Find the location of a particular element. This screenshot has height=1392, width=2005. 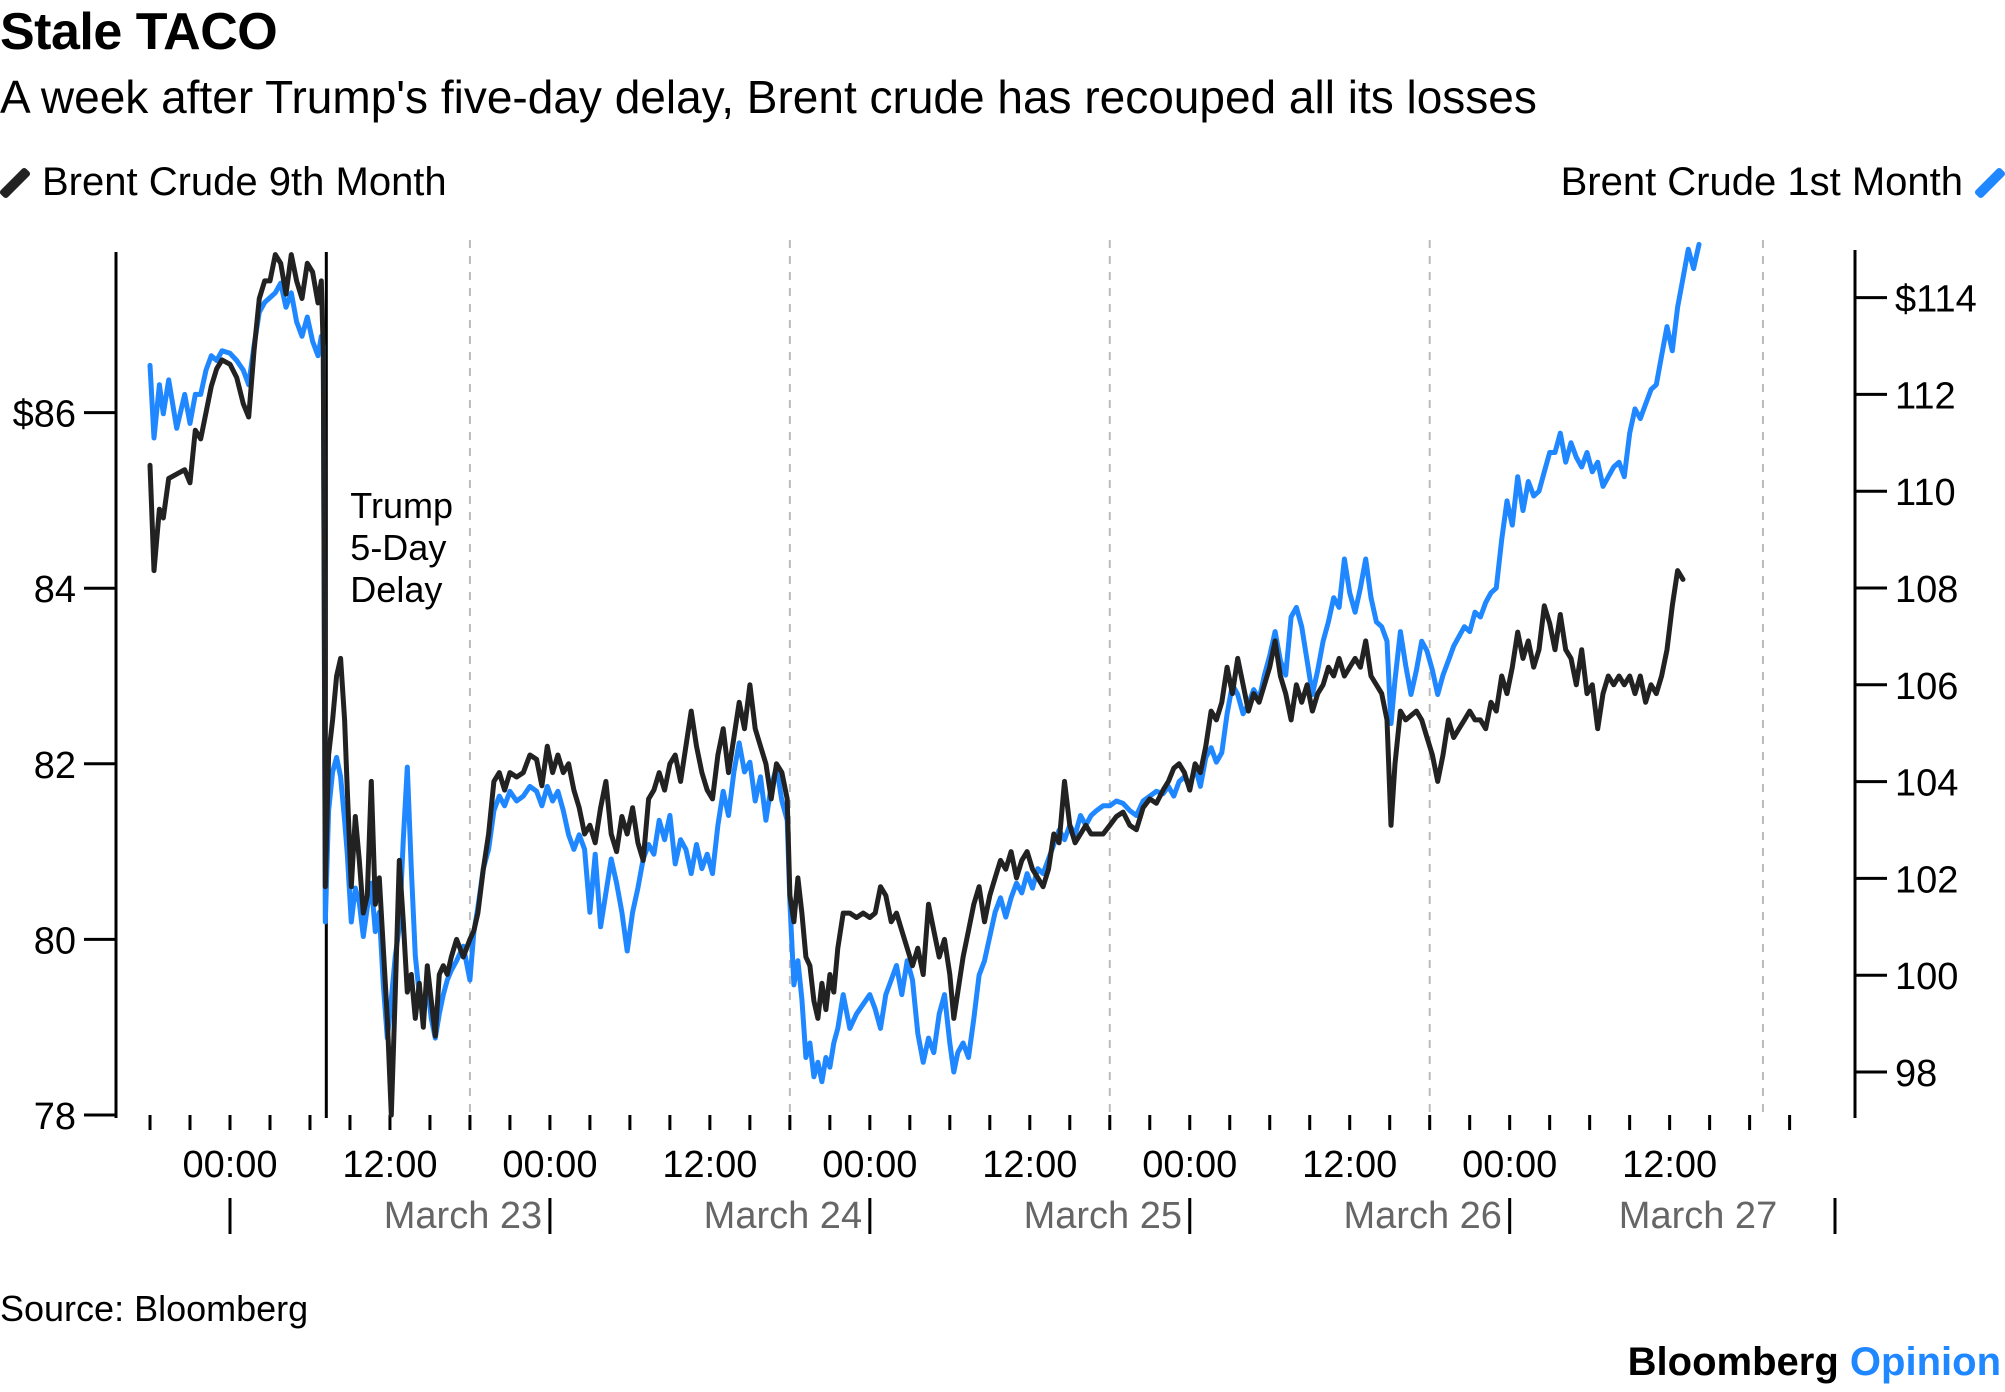

left-axis-tick-label: 82 is located at coordinates (55, 766).